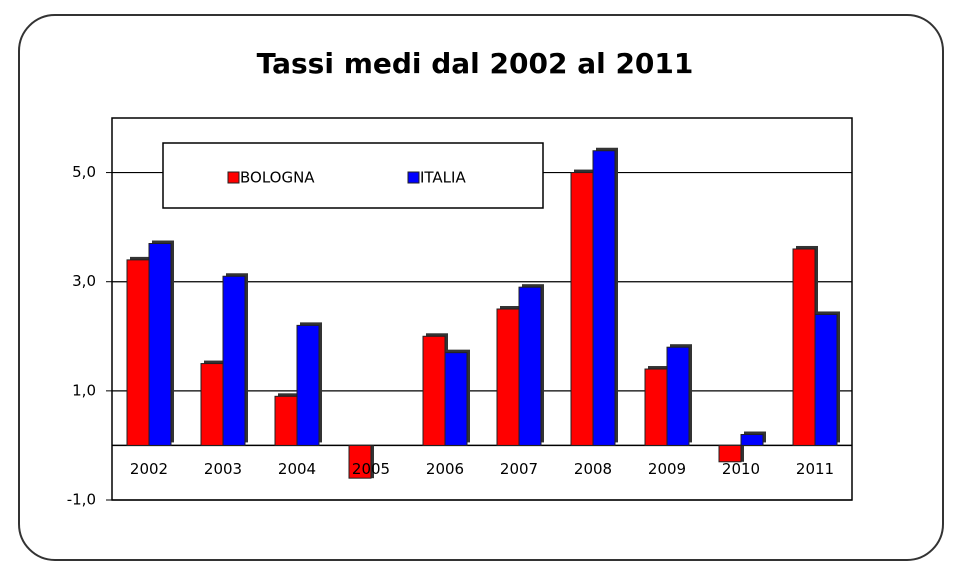 Image resolution: width=959 pixels, height=579 pixels. I want to click on y-tick-label: 3,0, so click(84, 281).